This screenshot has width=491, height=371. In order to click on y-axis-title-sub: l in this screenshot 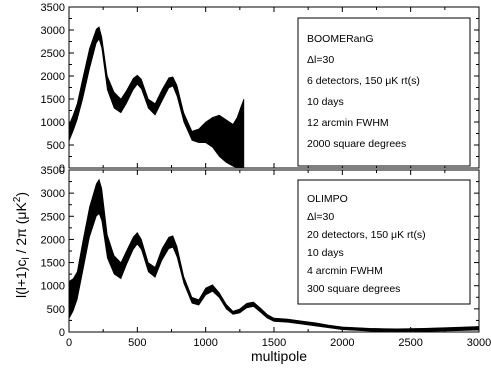, I will do `click(26, 258)`.